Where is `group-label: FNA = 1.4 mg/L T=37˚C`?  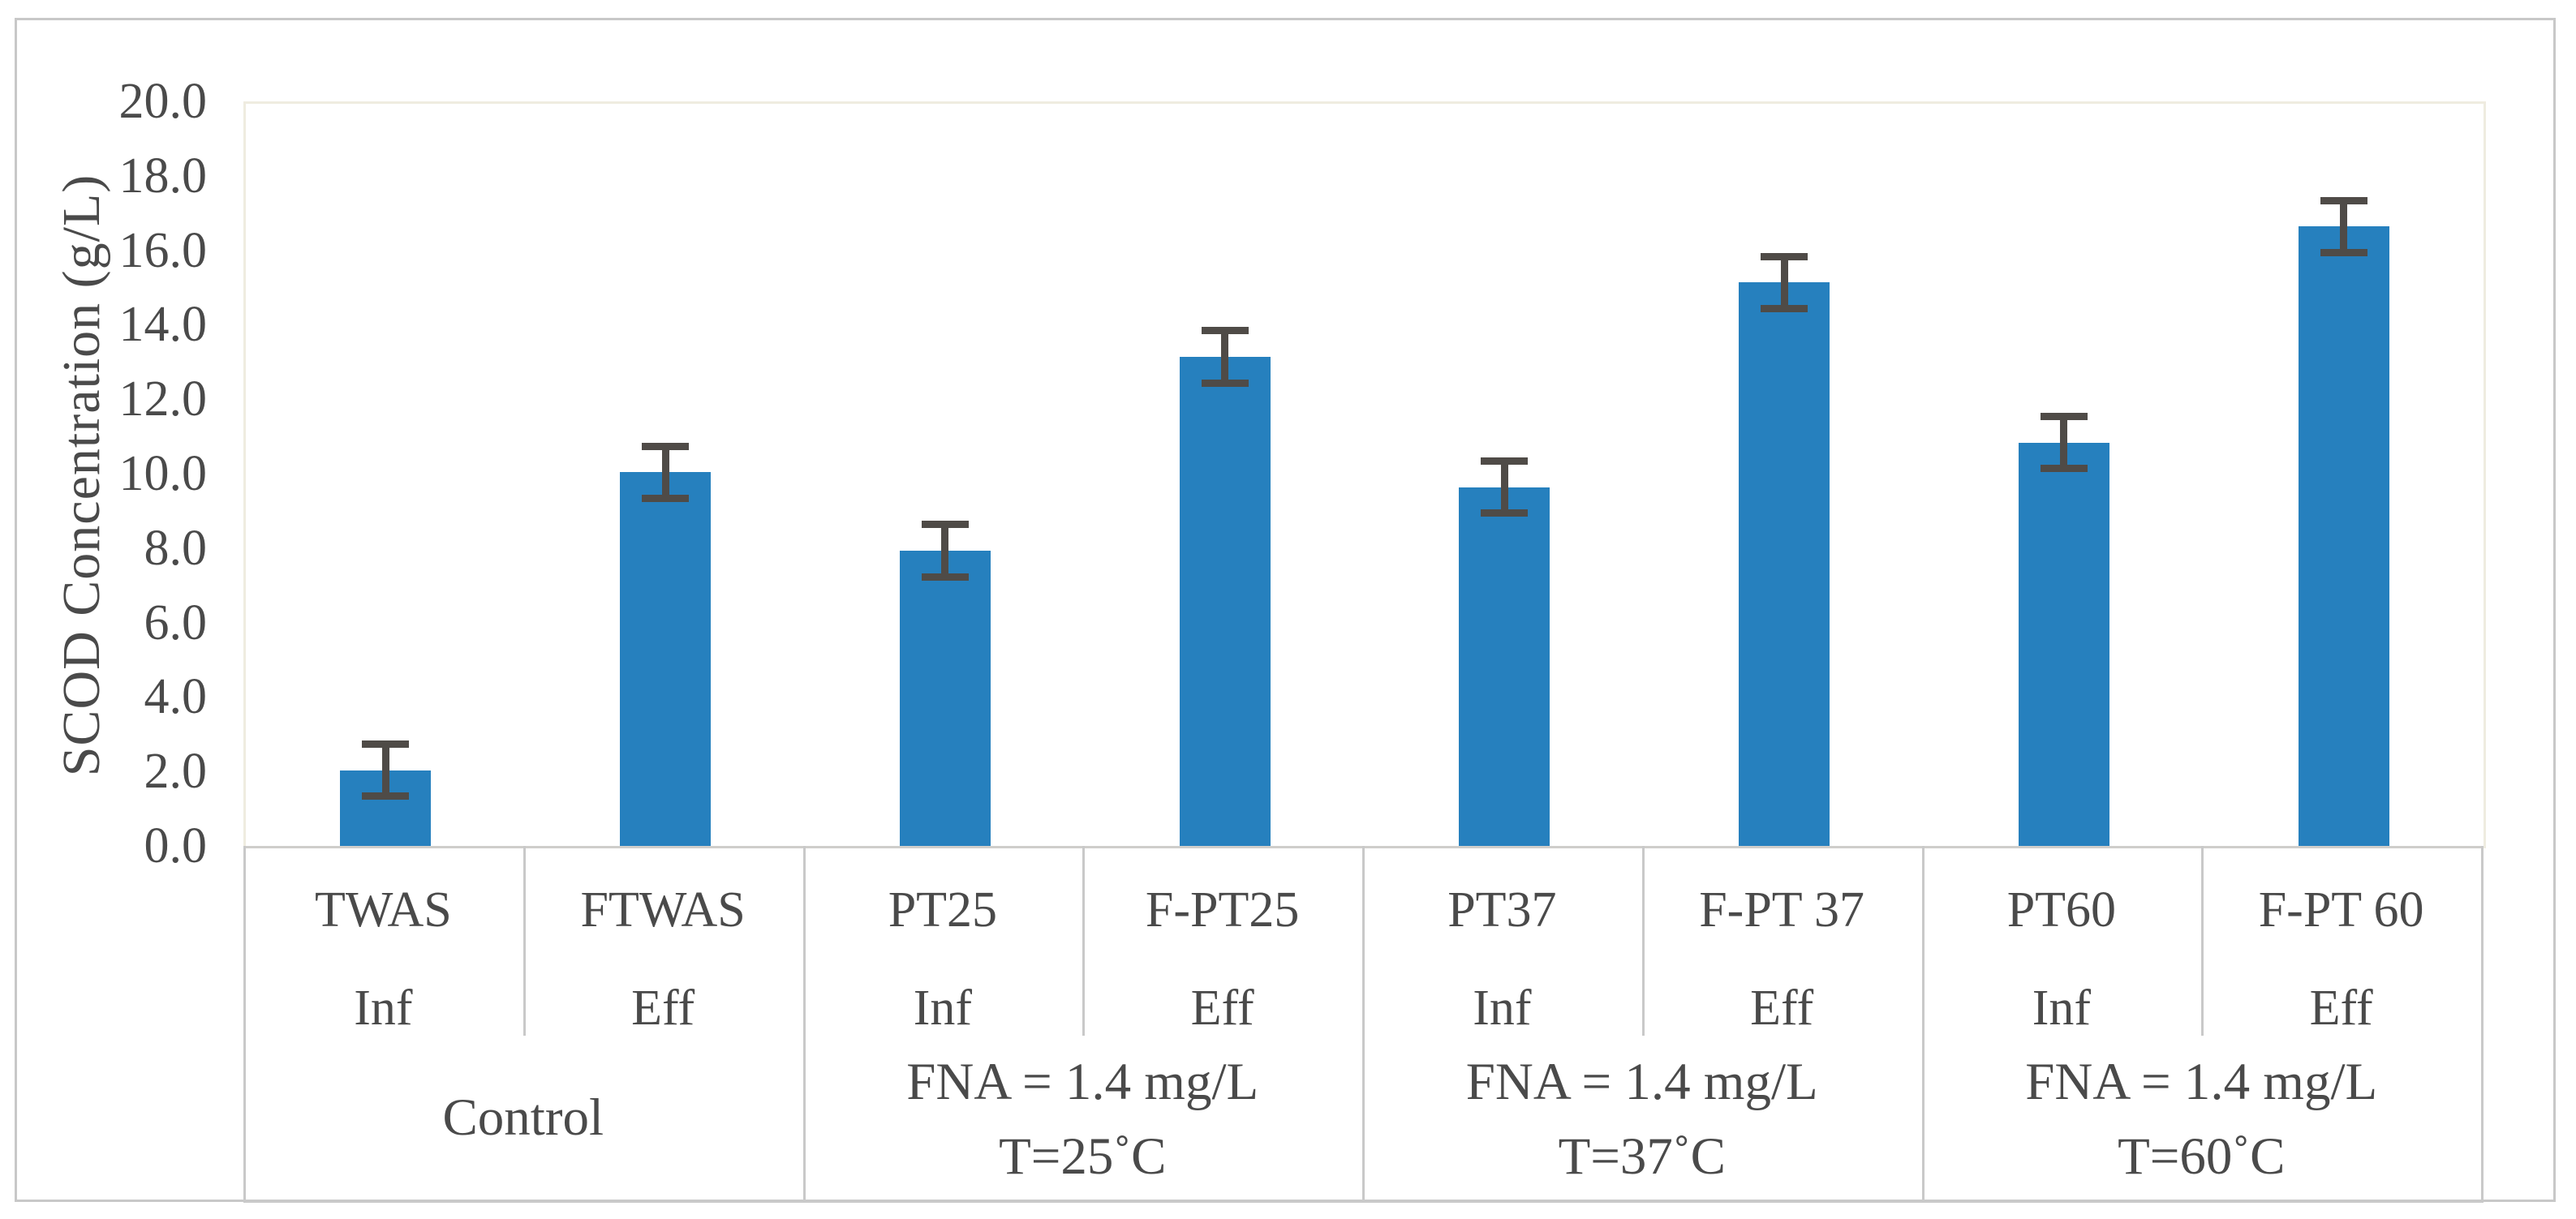 group-label: FNA = 1.4 mg/L T=37˚C is located at coordinates (1642, 1119).